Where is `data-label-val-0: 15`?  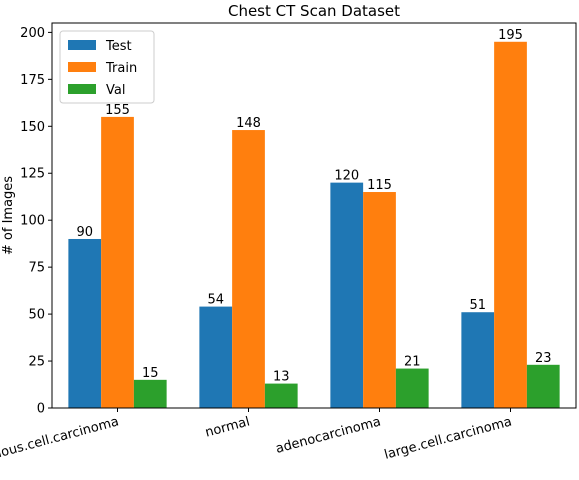
data-label-val-0: 15 is located at coordinates (150, 373).